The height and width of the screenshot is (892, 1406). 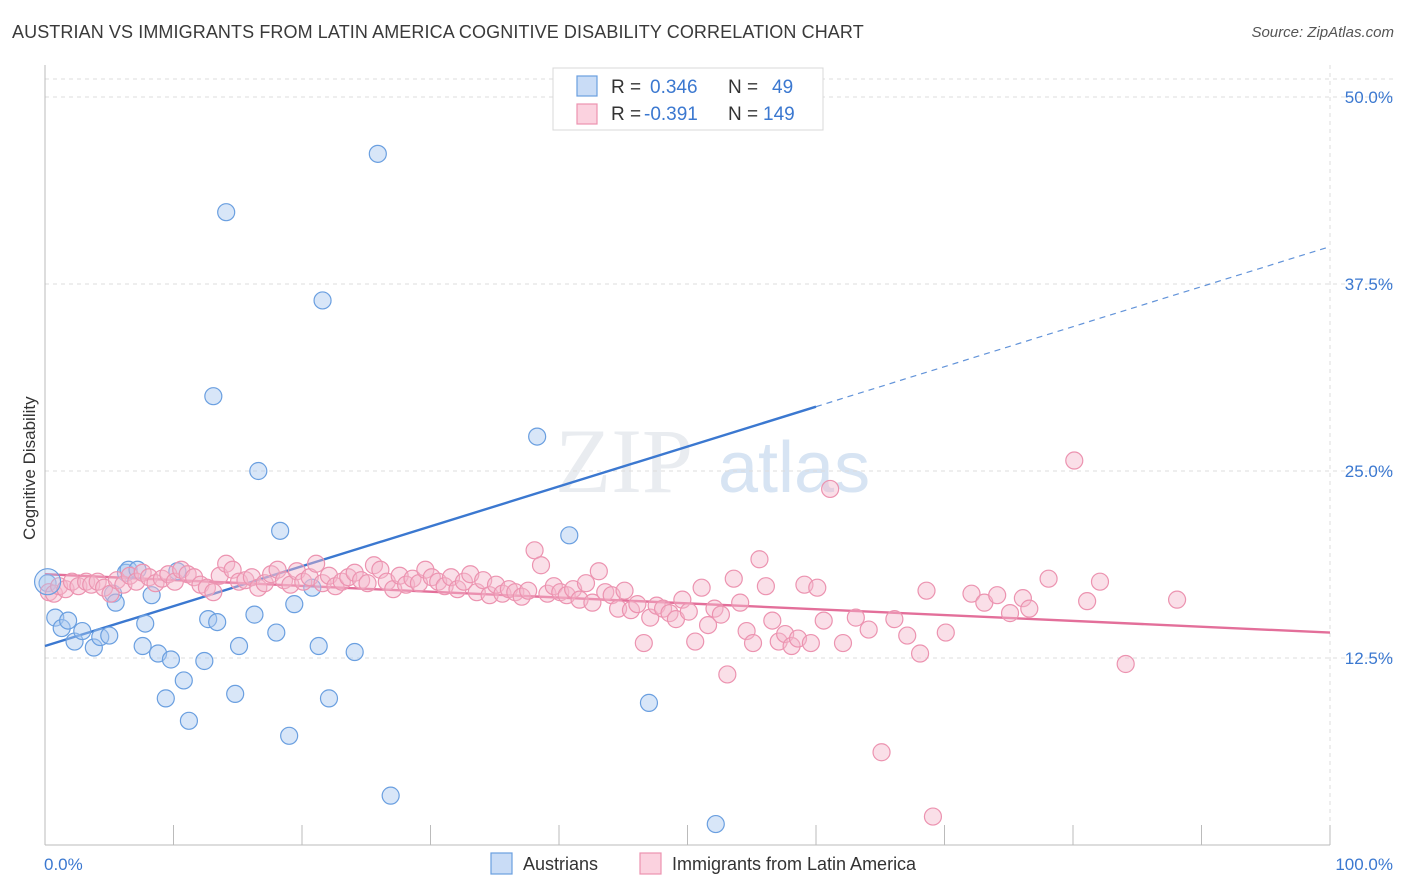 I want to click on x-tick-label-0: 0.0%, so click(x=63, y=864).